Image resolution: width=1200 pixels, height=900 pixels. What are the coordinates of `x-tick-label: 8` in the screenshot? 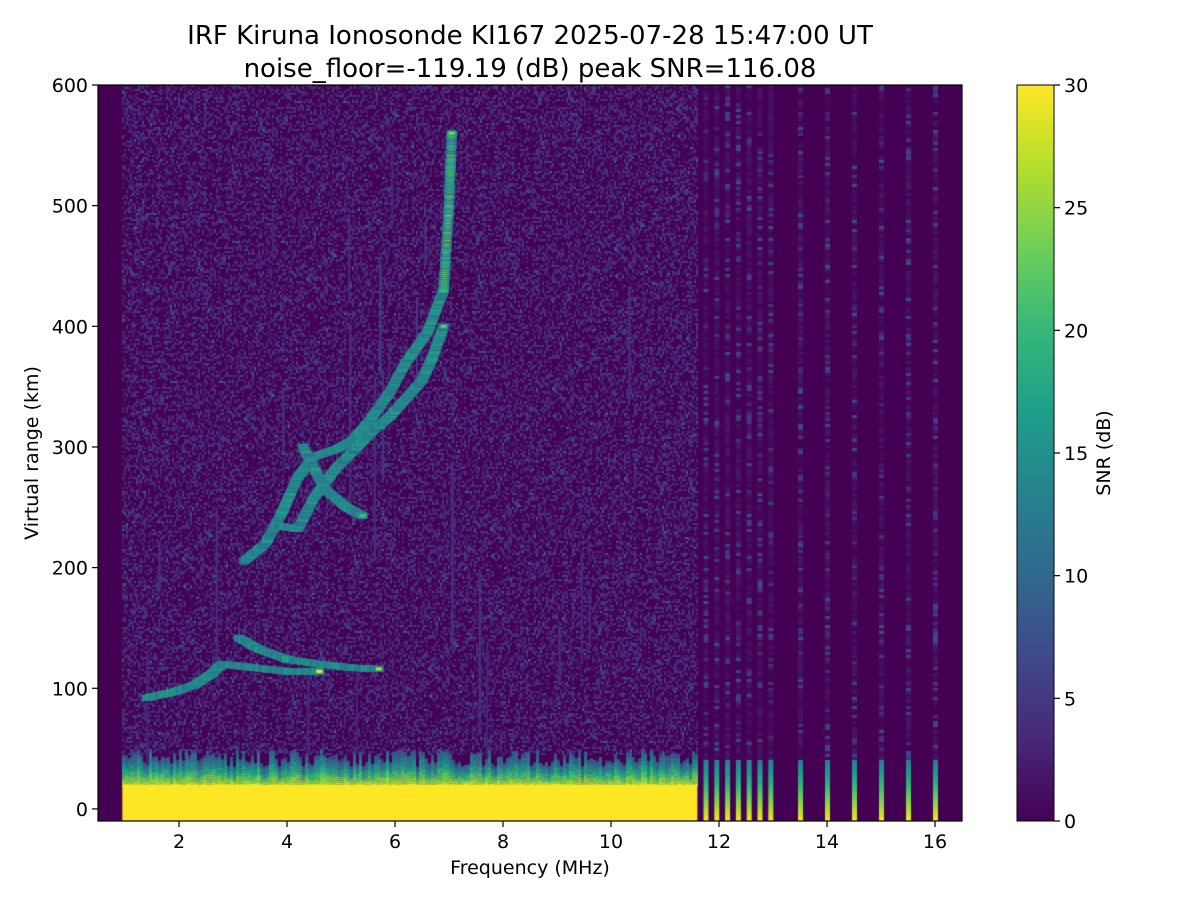 It's located at (503, 842).